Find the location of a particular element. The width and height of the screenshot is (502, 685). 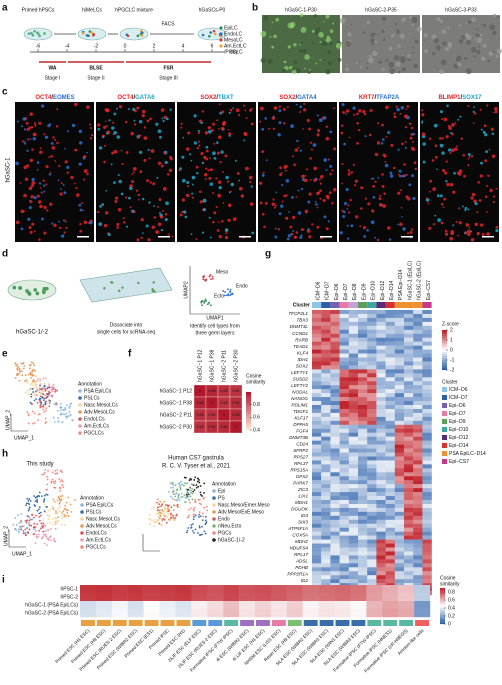

legend-label: Epi−CS7 is located at coordinates (459, 462).